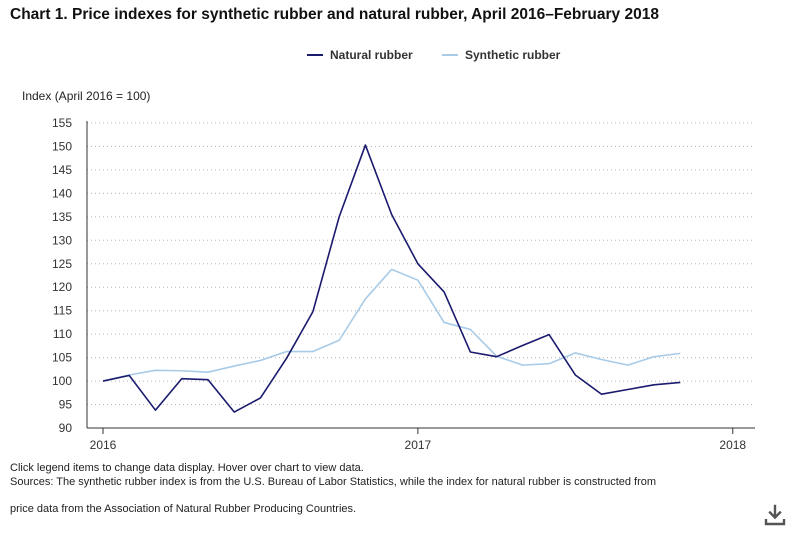 The height and width of the screenshot is (533, 800). Describe the element at coordinates (103, 445) in the screenshot. I see `x-tick-label-2016: 2016` at that location.